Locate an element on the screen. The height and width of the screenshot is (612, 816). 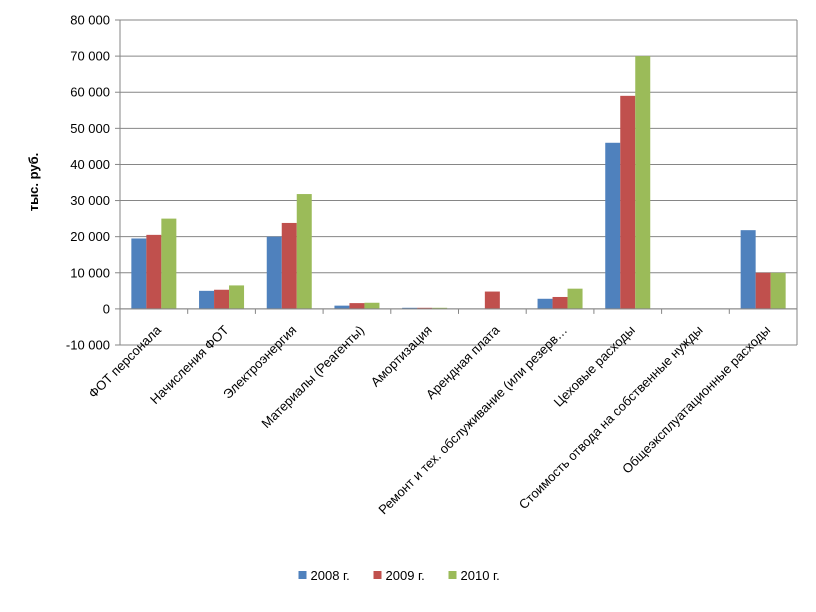
x-tick-label: Амортизация is located at coordinates (401, 355).